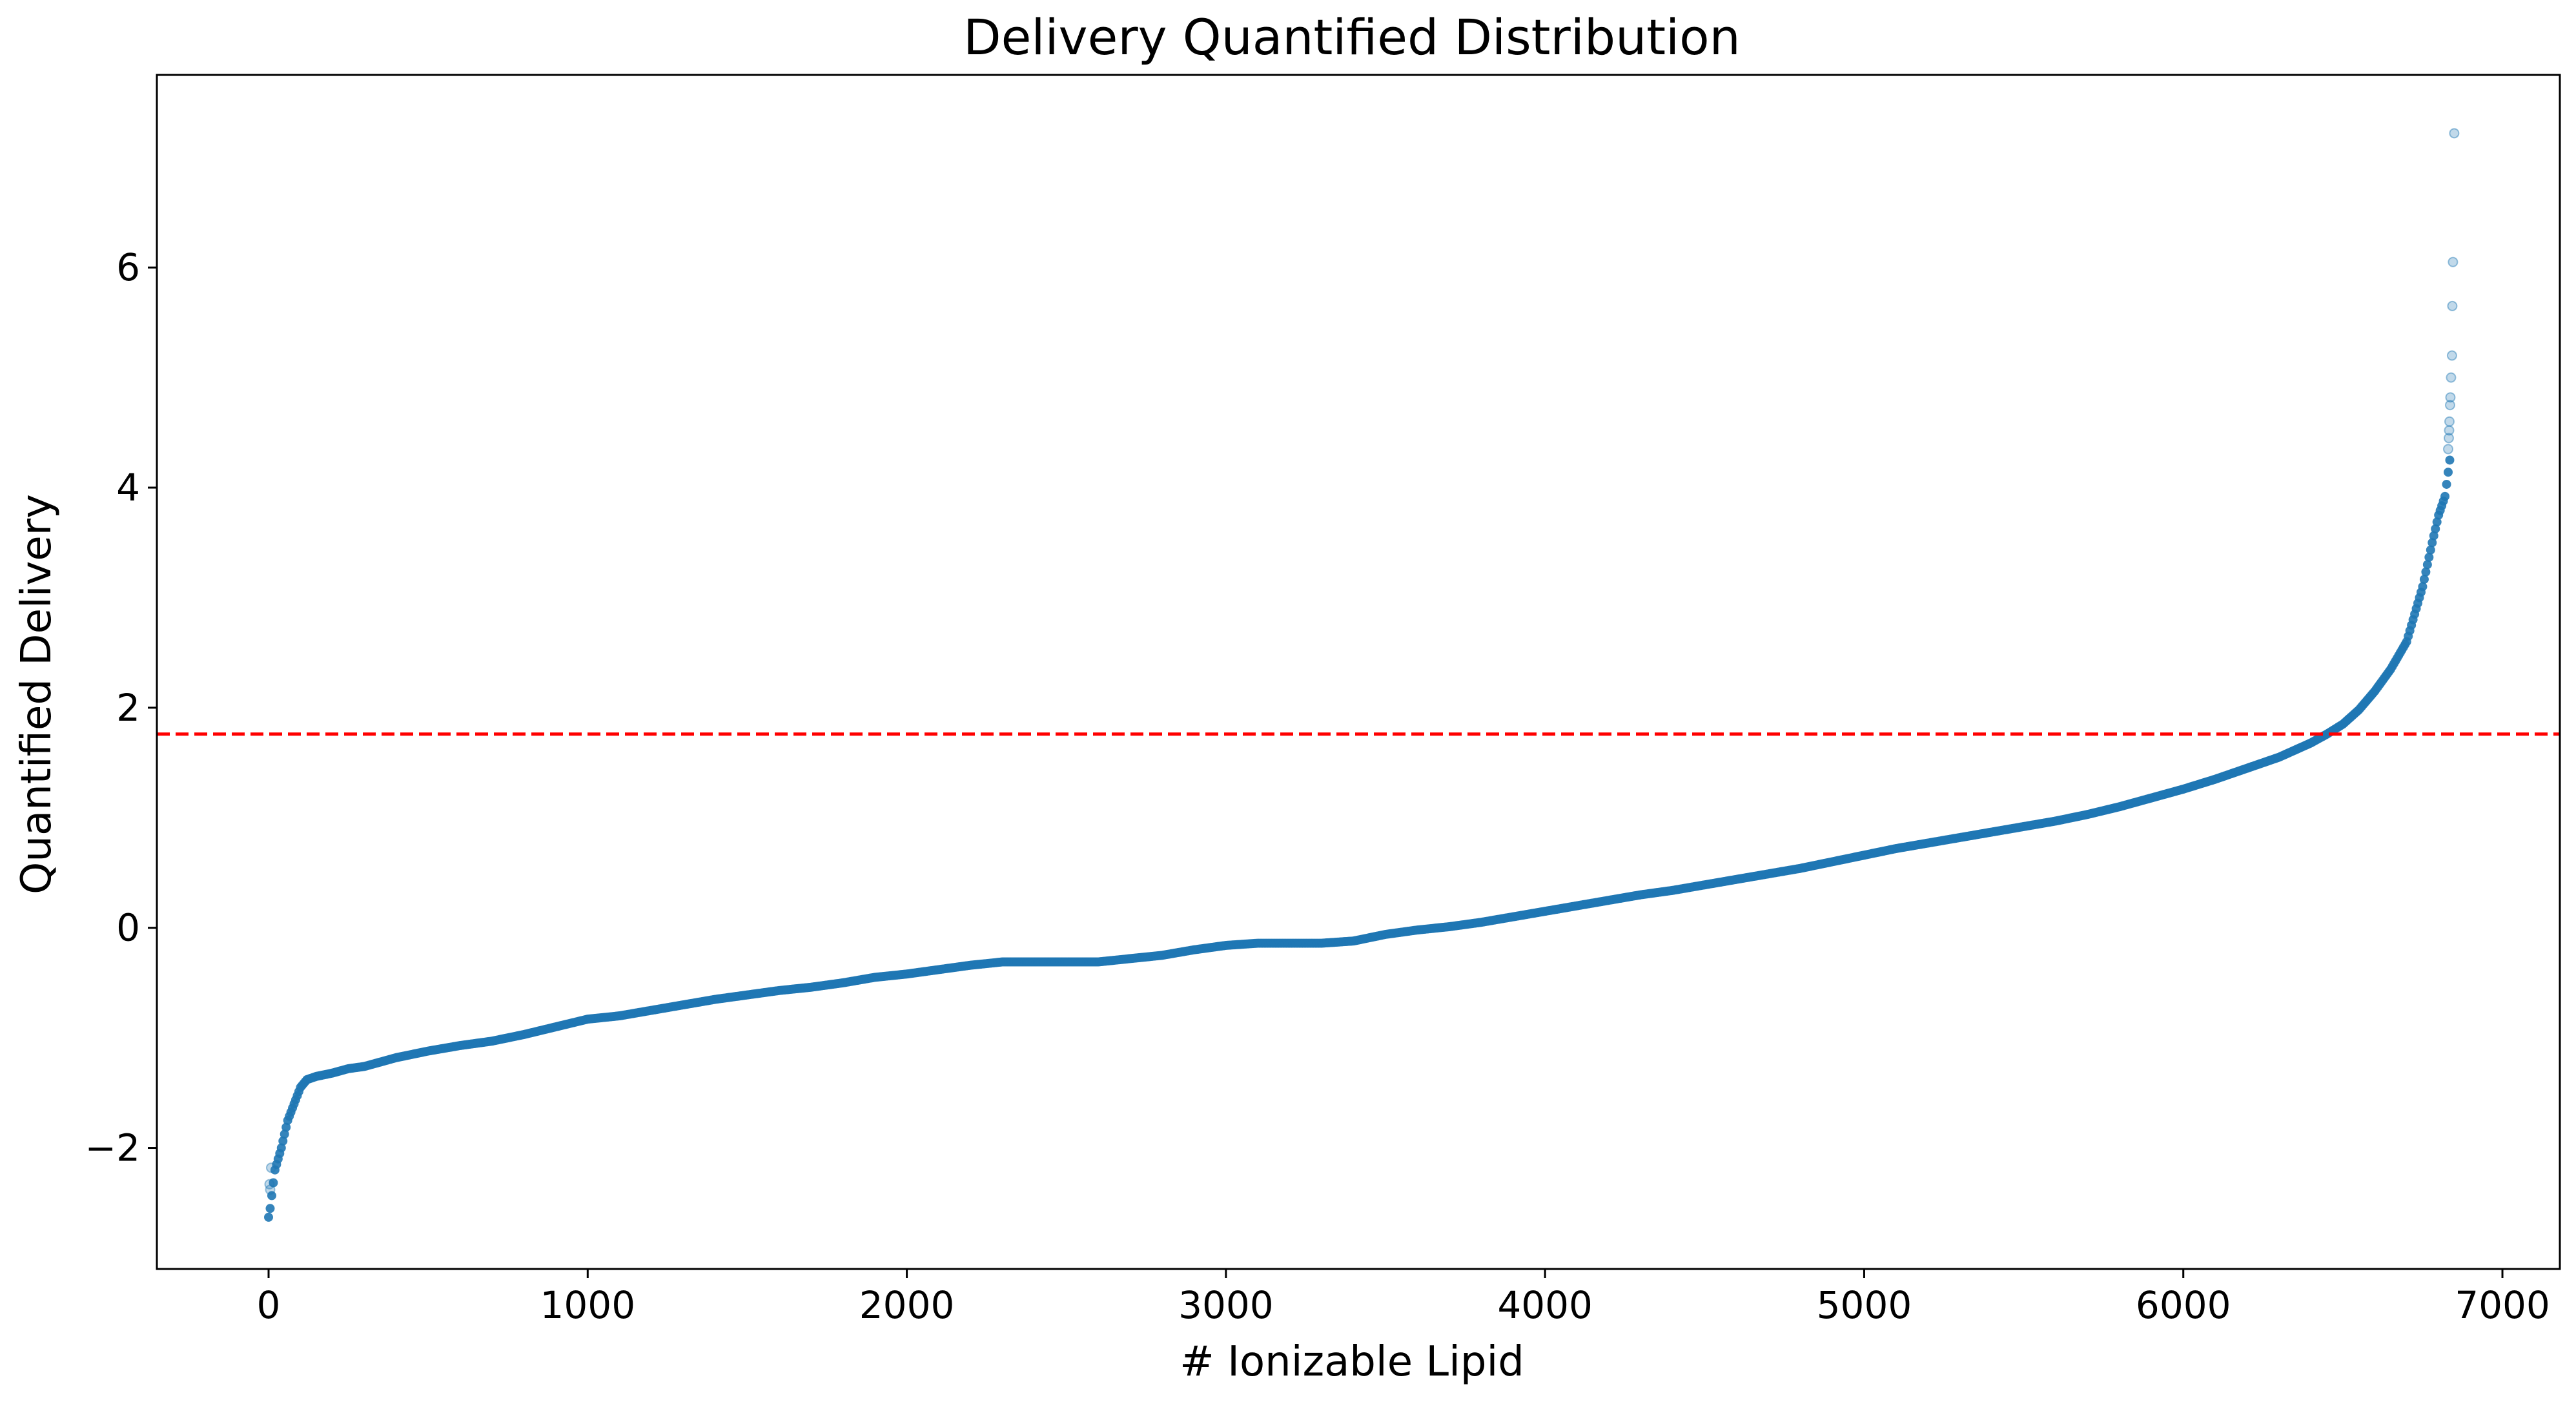 This screenshot has height=1402, width=2576. Describe the element at coordinates (1352, 37) in the screenshot. I see `chart-title: Delivery Quantified Distribution` at that location.